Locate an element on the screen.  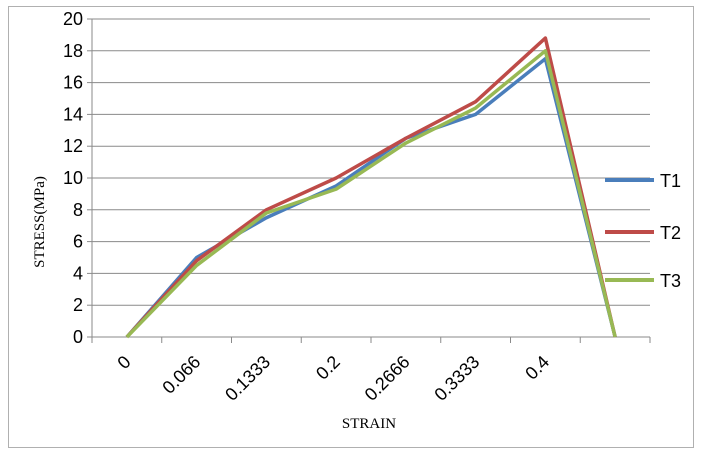
x-tick-label: 0.4 is located at coordinates (537, 368).